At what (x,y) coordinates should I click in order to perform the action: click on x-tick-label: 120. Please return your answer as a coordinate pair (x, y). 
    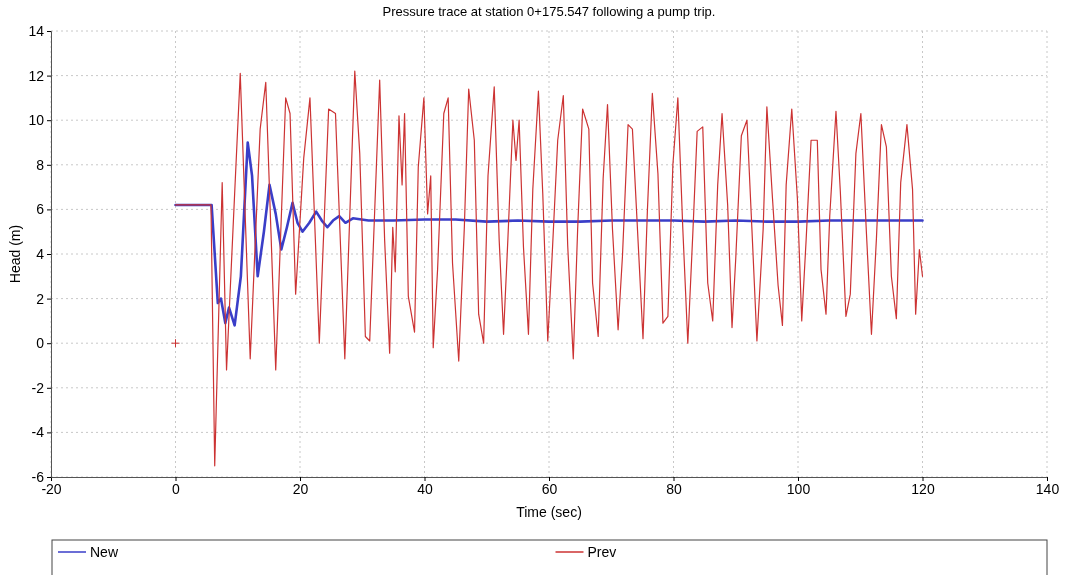
    Looking at the image, I should click on (923, 488).